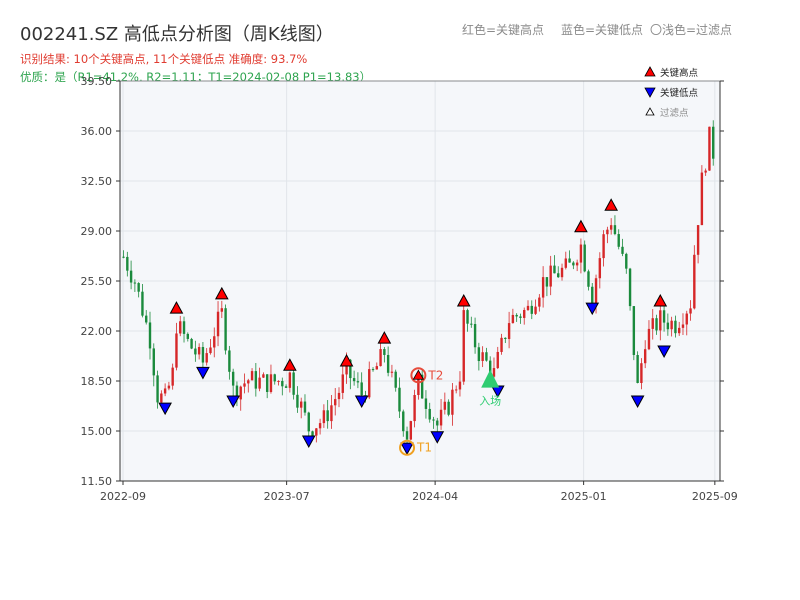 This screenshot has width=800, height=600. I want to click on legend-light-note: 〇浅色=过滤点, so click(691, 30).